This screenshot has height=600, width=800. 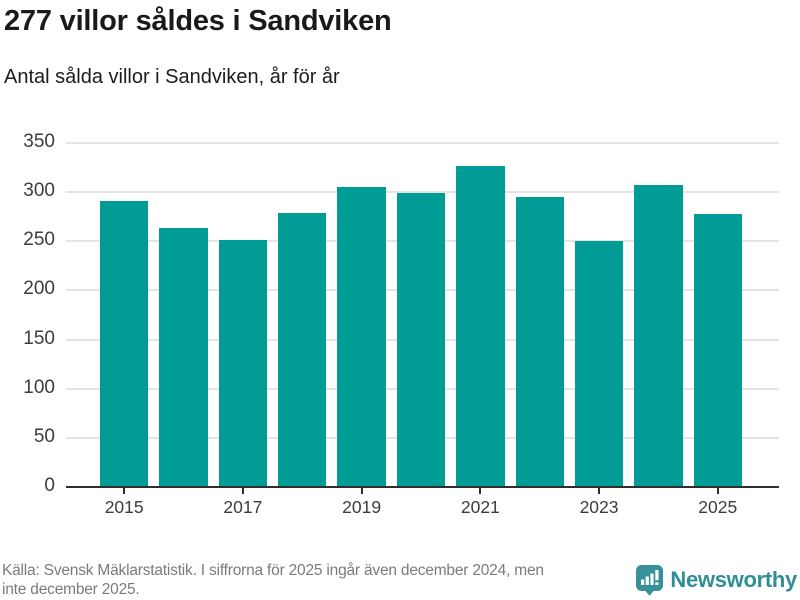 I want to click on x-axis: 2015 2017 2019 2021 2023 2025, so click(x=422, y=503).